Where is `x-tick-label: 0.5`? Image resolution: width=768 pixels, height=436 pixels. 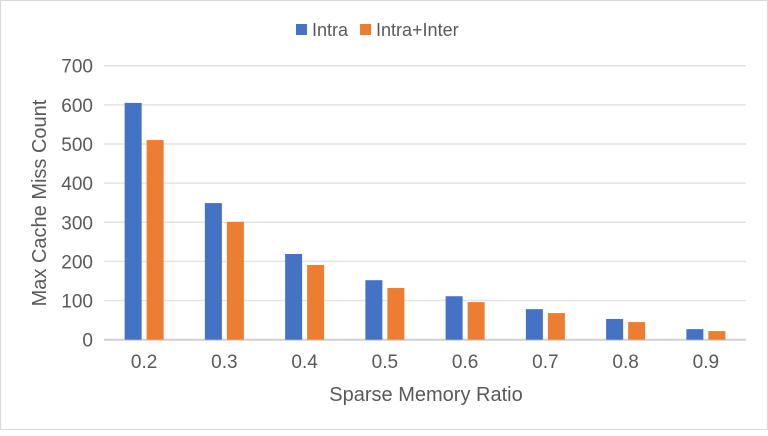
x-tick-label: 0.5 is located at coordinates (385, 362).